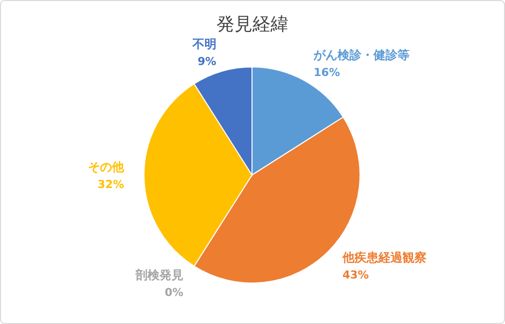 The height and width of the screenshot is (324, 505). Describe the element at coordinates (327, 72) in the screenshot. I see `data-label: 16%` at that location.